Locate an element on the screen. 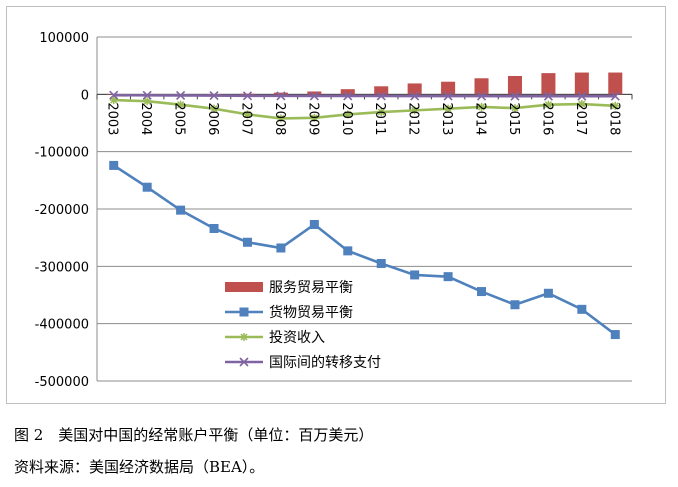 The image size is (678, 487). legend-label: 国际间的转移支付 is located at coordinates (325, 363).